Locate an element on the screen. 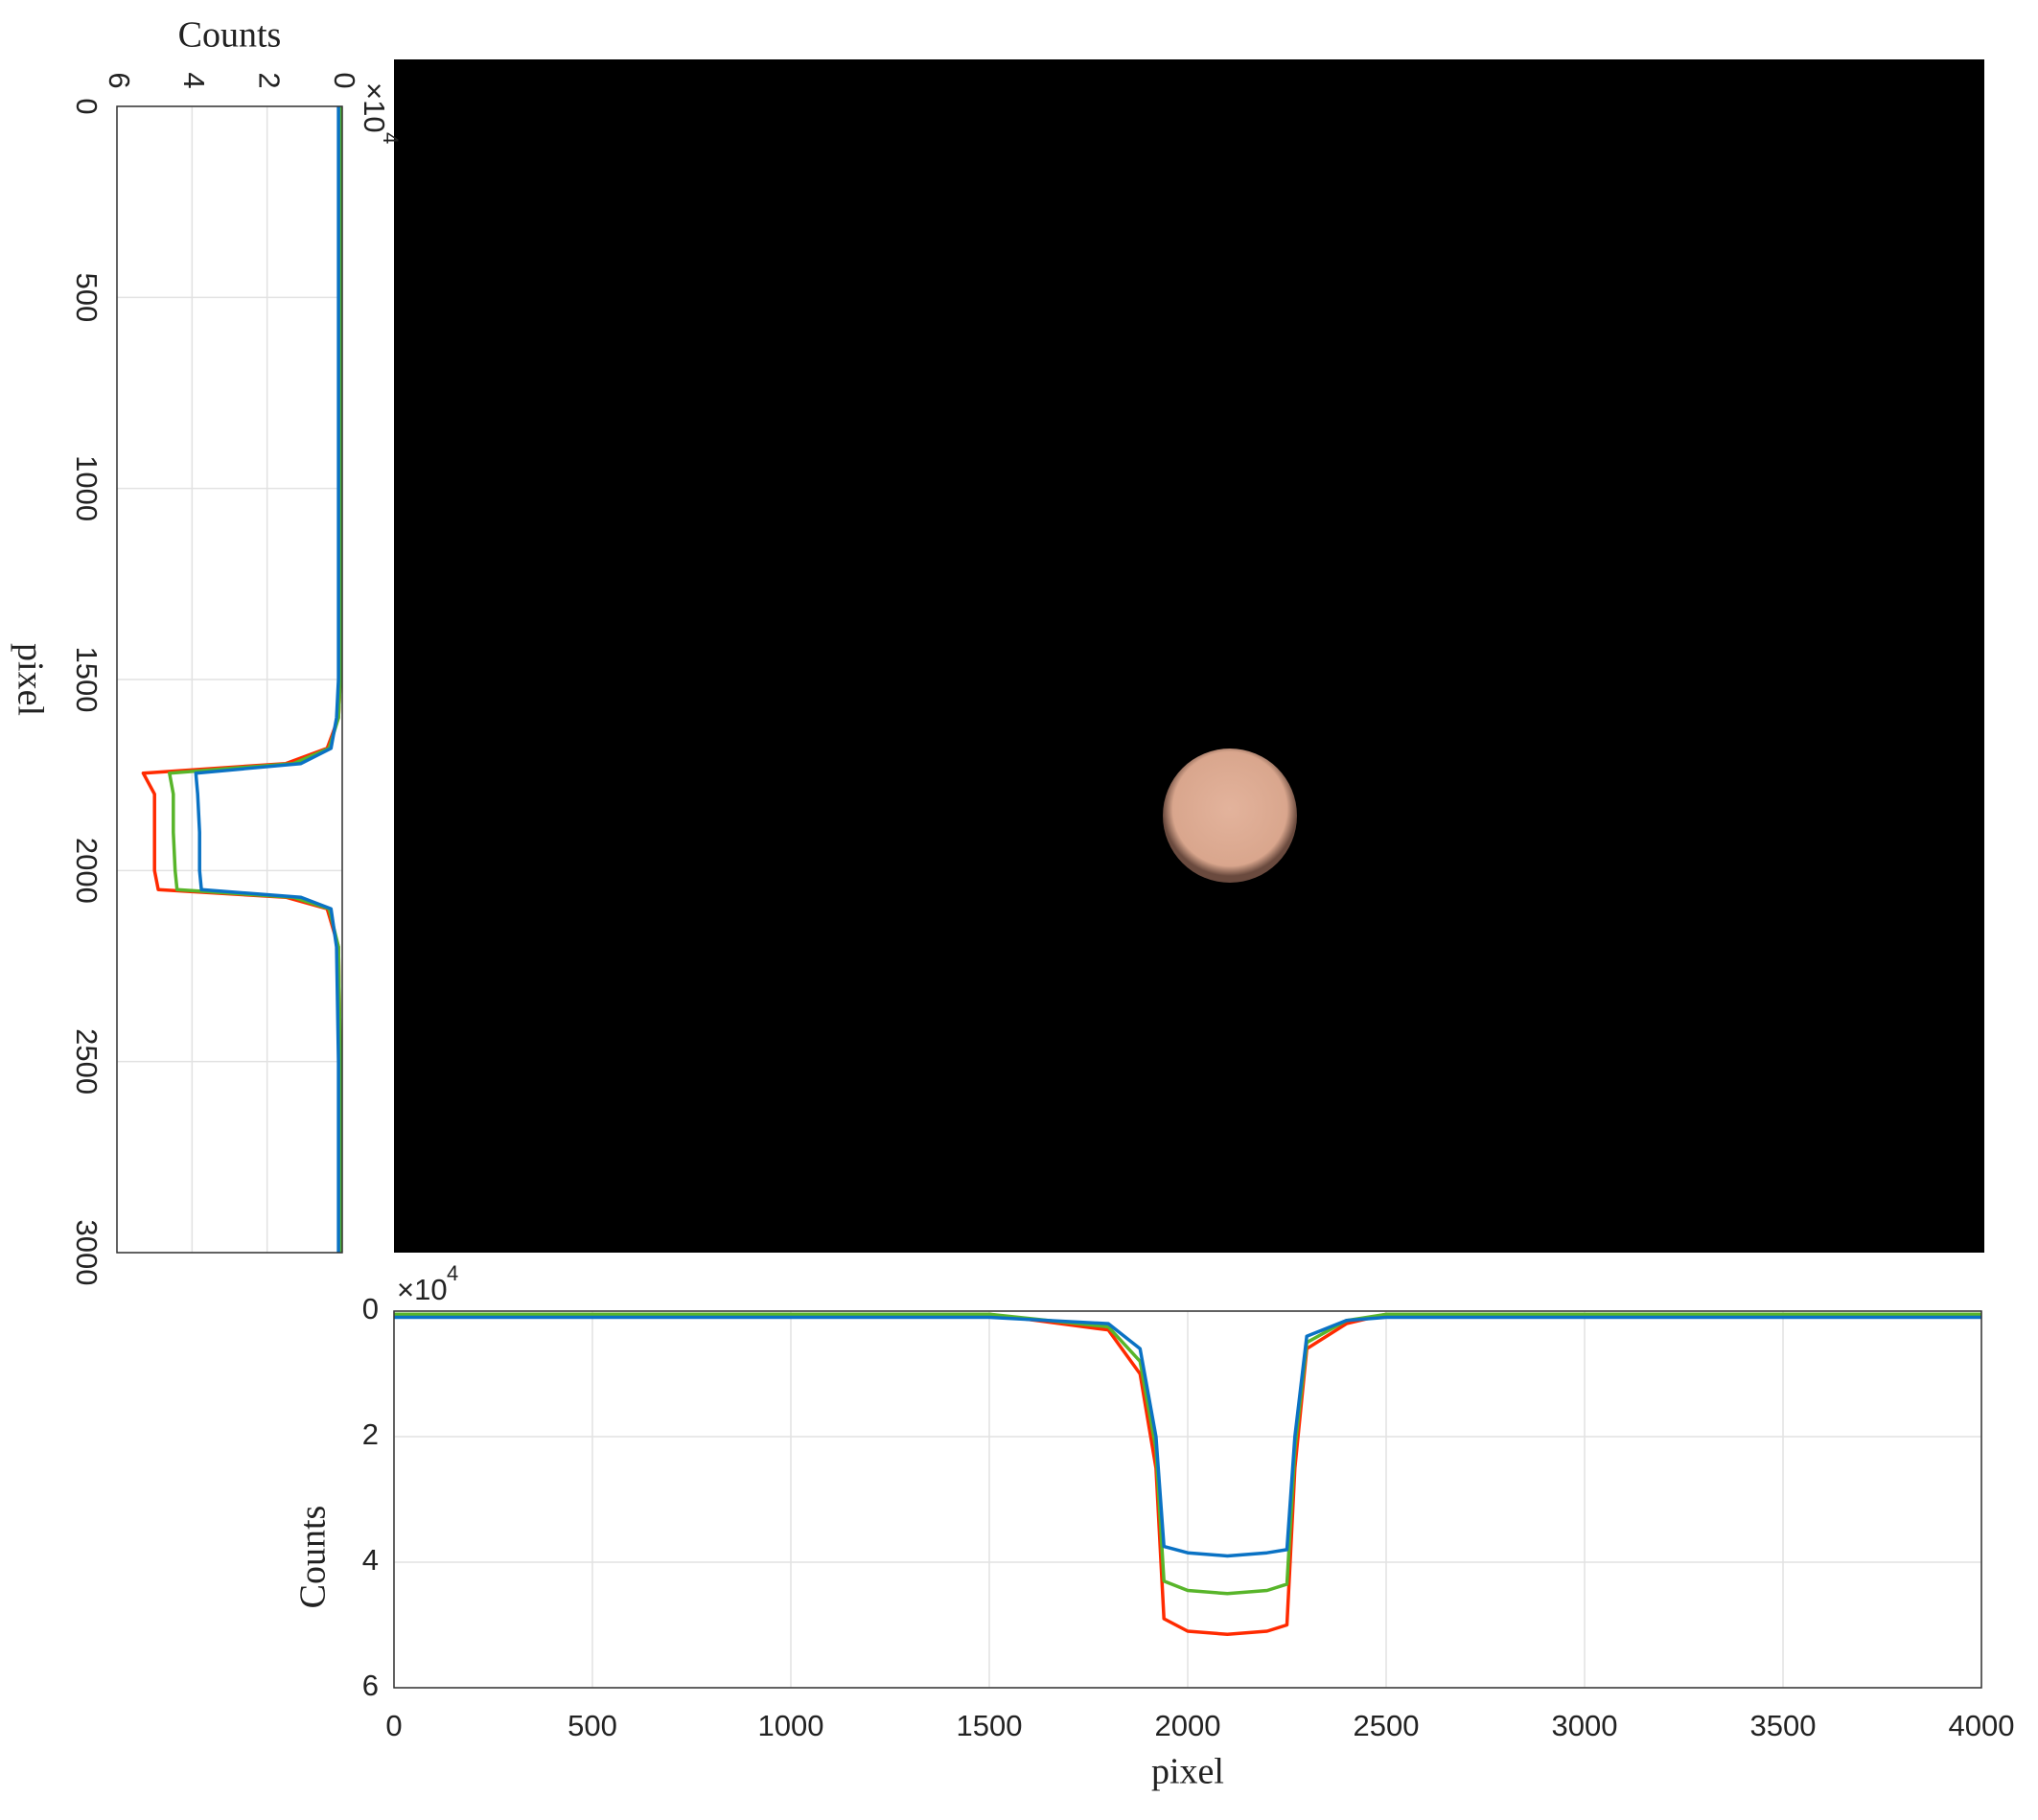  x-tick-label: 3000 is located at coordinates (1585, 1725).